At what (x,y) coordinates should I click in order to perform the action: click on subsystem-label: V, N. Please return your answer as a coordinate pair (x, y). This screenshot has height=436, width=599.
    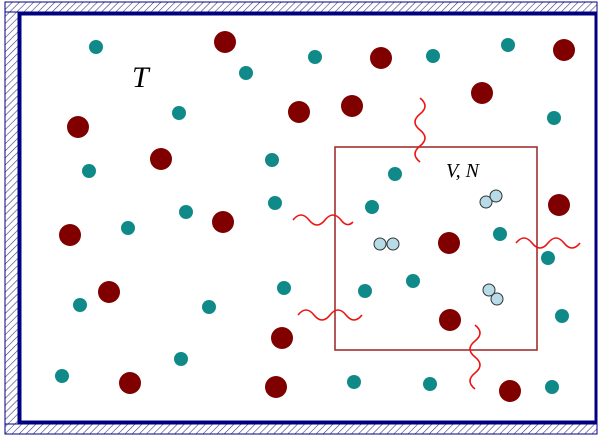
    Looking at the image, I should click on (463, 171).